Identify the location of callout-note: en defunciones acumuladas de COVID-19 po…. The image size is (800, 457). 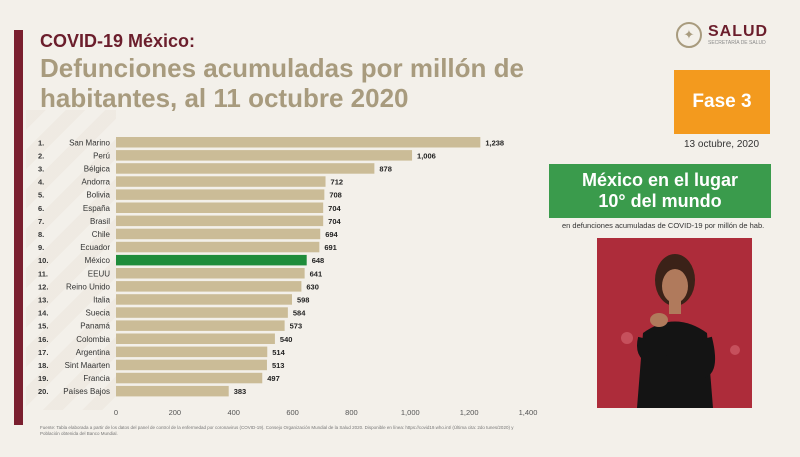
(663, 225).